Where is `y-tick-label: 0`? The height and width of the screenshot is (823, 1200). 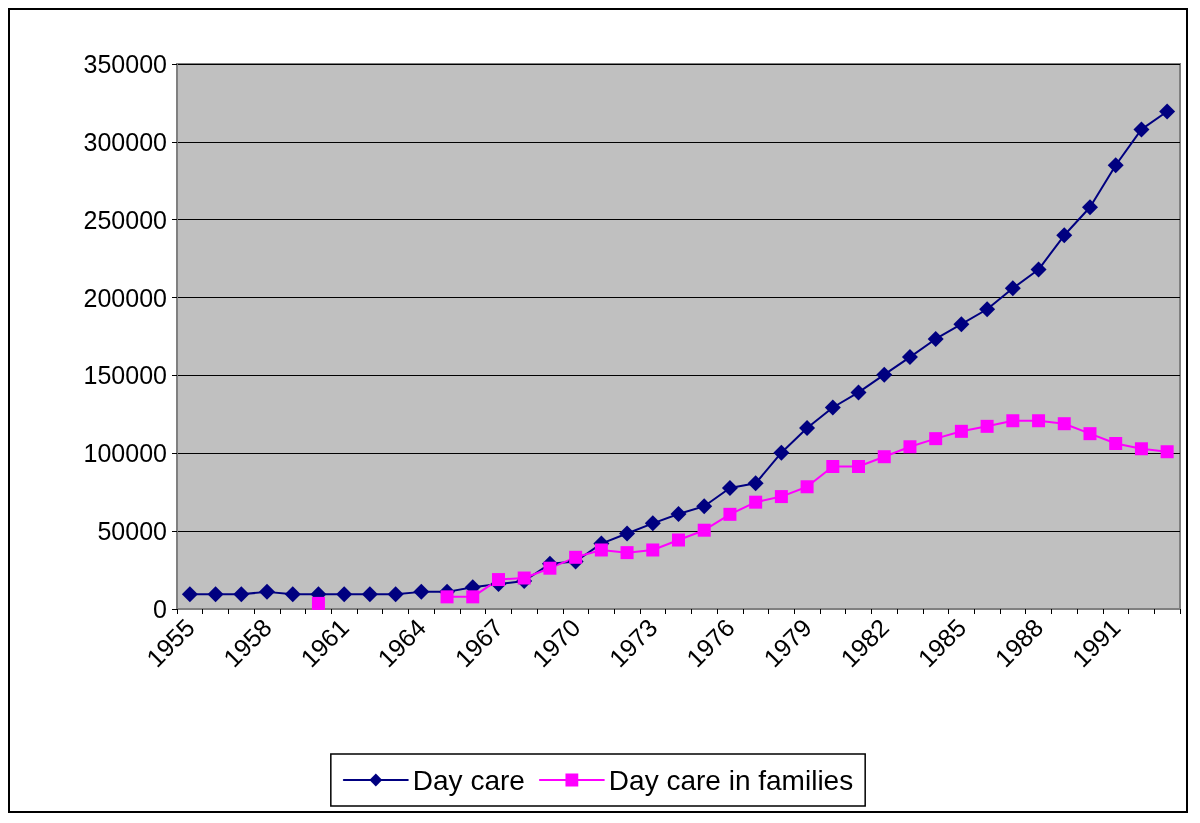 y-tick-label: 0 is located at coordinates (160, 609).